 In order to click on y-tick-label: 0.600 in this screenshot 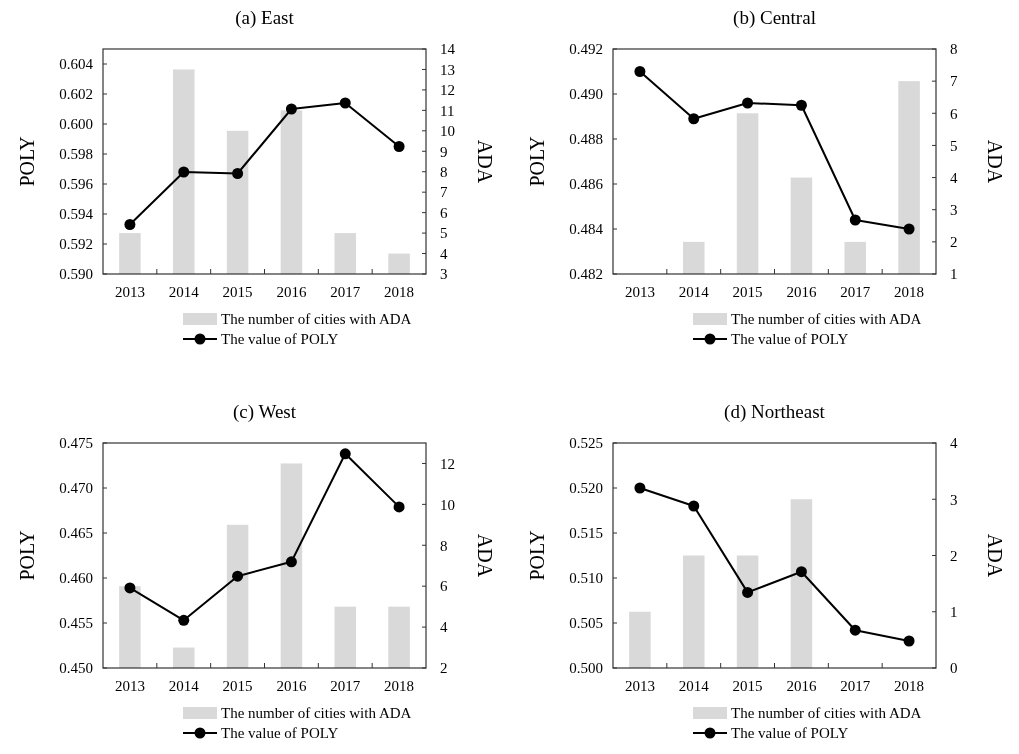, I will do `click(76, 124)`.